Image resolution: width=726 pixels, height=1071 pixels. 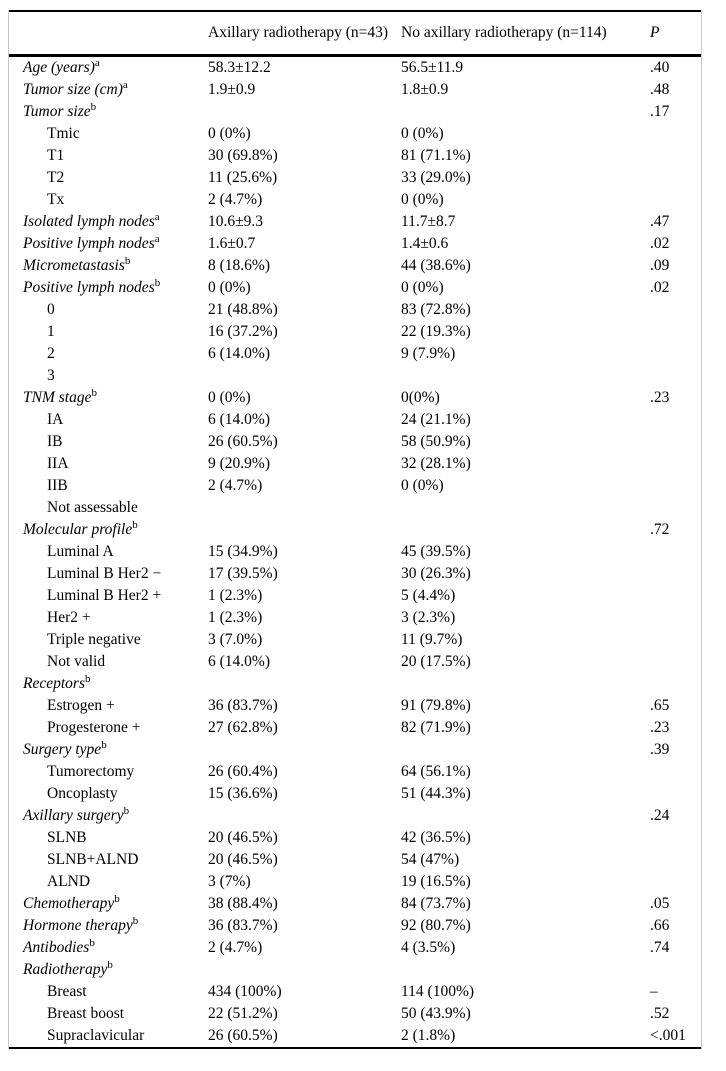 What do you see at coordinates (239, 265) in the screenshot?
I see `cell-group1: 8 (18.6%)` at bounding box center [239, 265].